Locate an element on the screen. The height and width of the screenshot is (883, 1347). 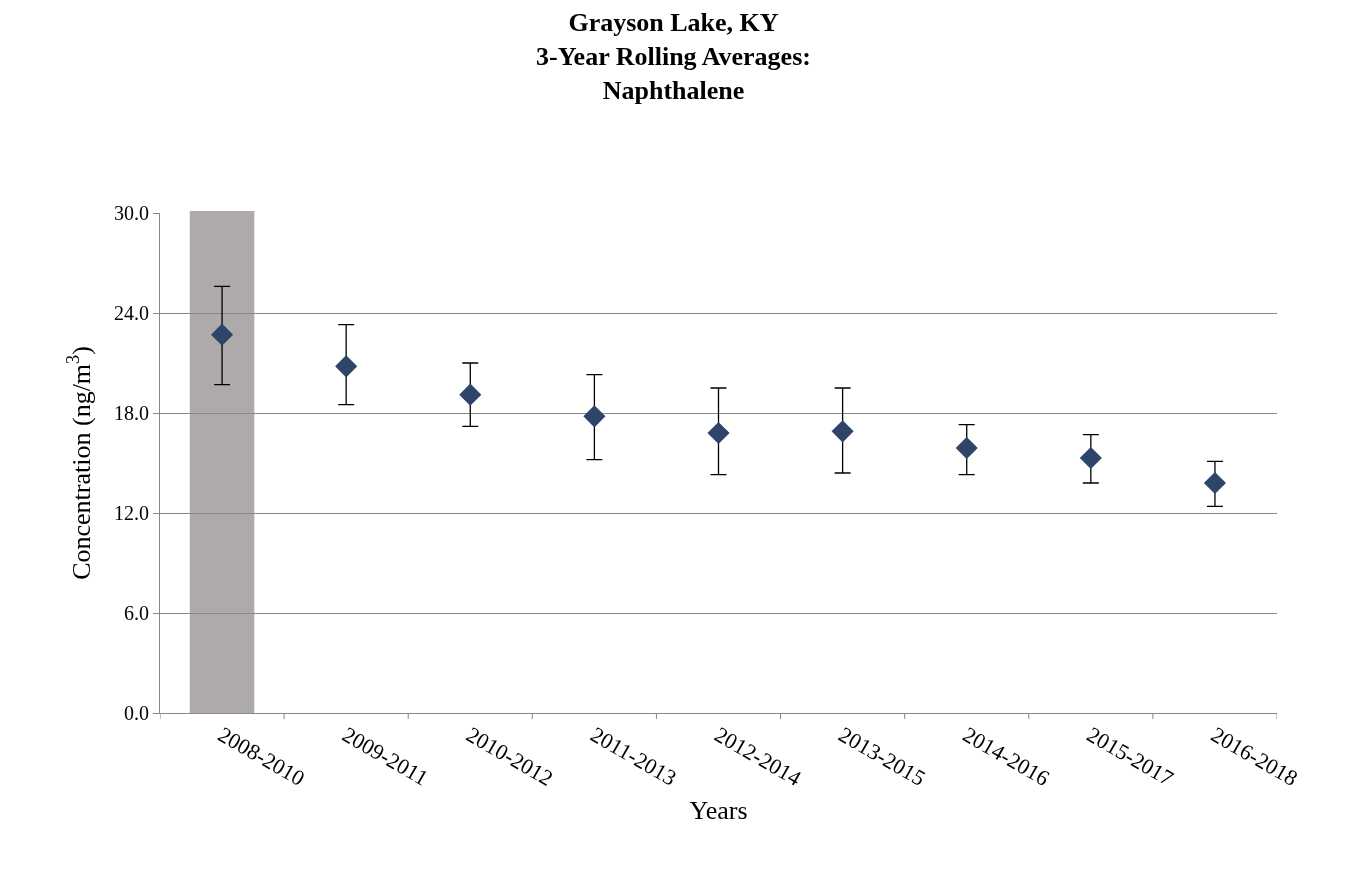
x-axis-title: Years is located at coordinates (718, 810).